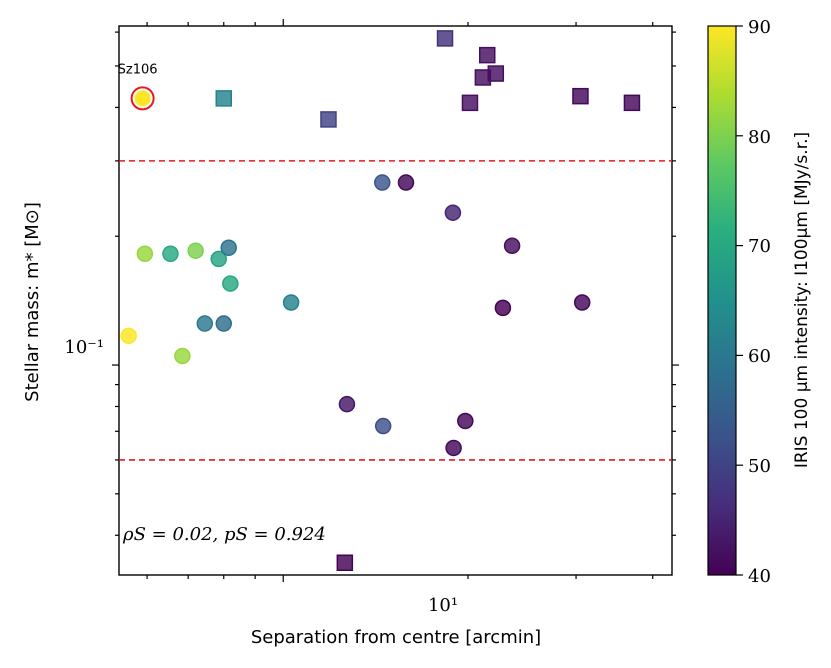  What do you see at coordinates (224, 534) in the screenshot?
I see `stats-annotation: ρS = 0.02, pS = 0.924` at bounding box center [224, 534].